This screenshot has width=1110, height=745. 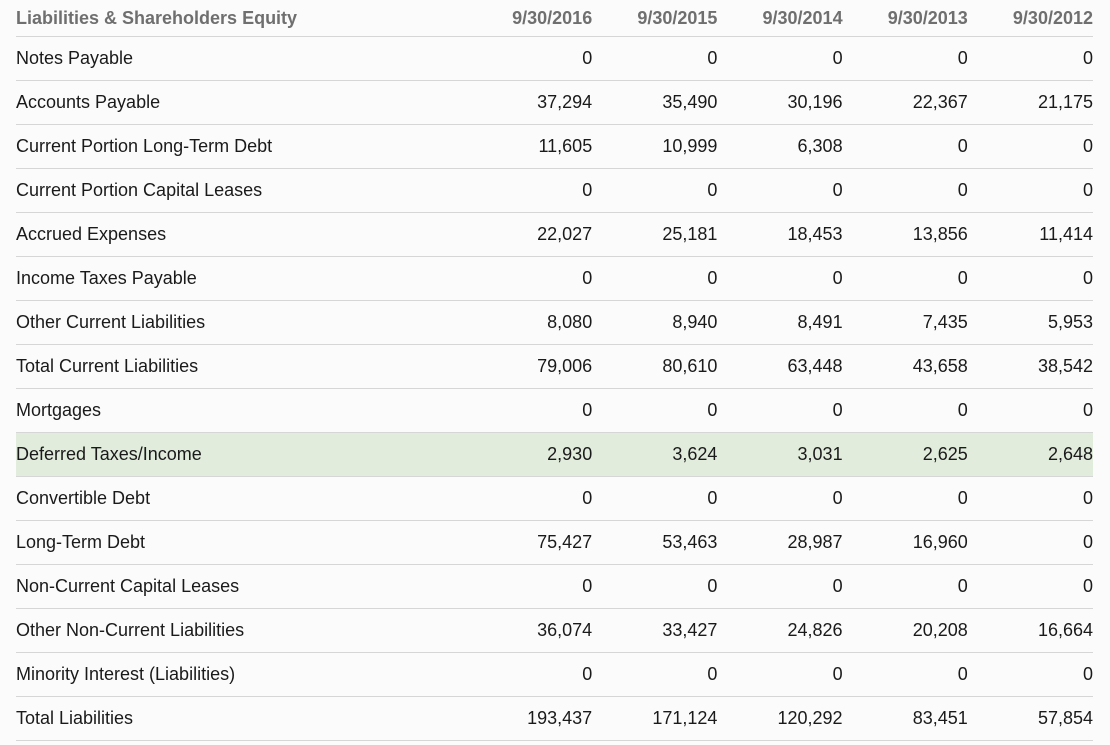 What do you see at coordinates (530, 718) in the screenshot?
I see `row-value: 193,437` at bounding box center [530, 718].